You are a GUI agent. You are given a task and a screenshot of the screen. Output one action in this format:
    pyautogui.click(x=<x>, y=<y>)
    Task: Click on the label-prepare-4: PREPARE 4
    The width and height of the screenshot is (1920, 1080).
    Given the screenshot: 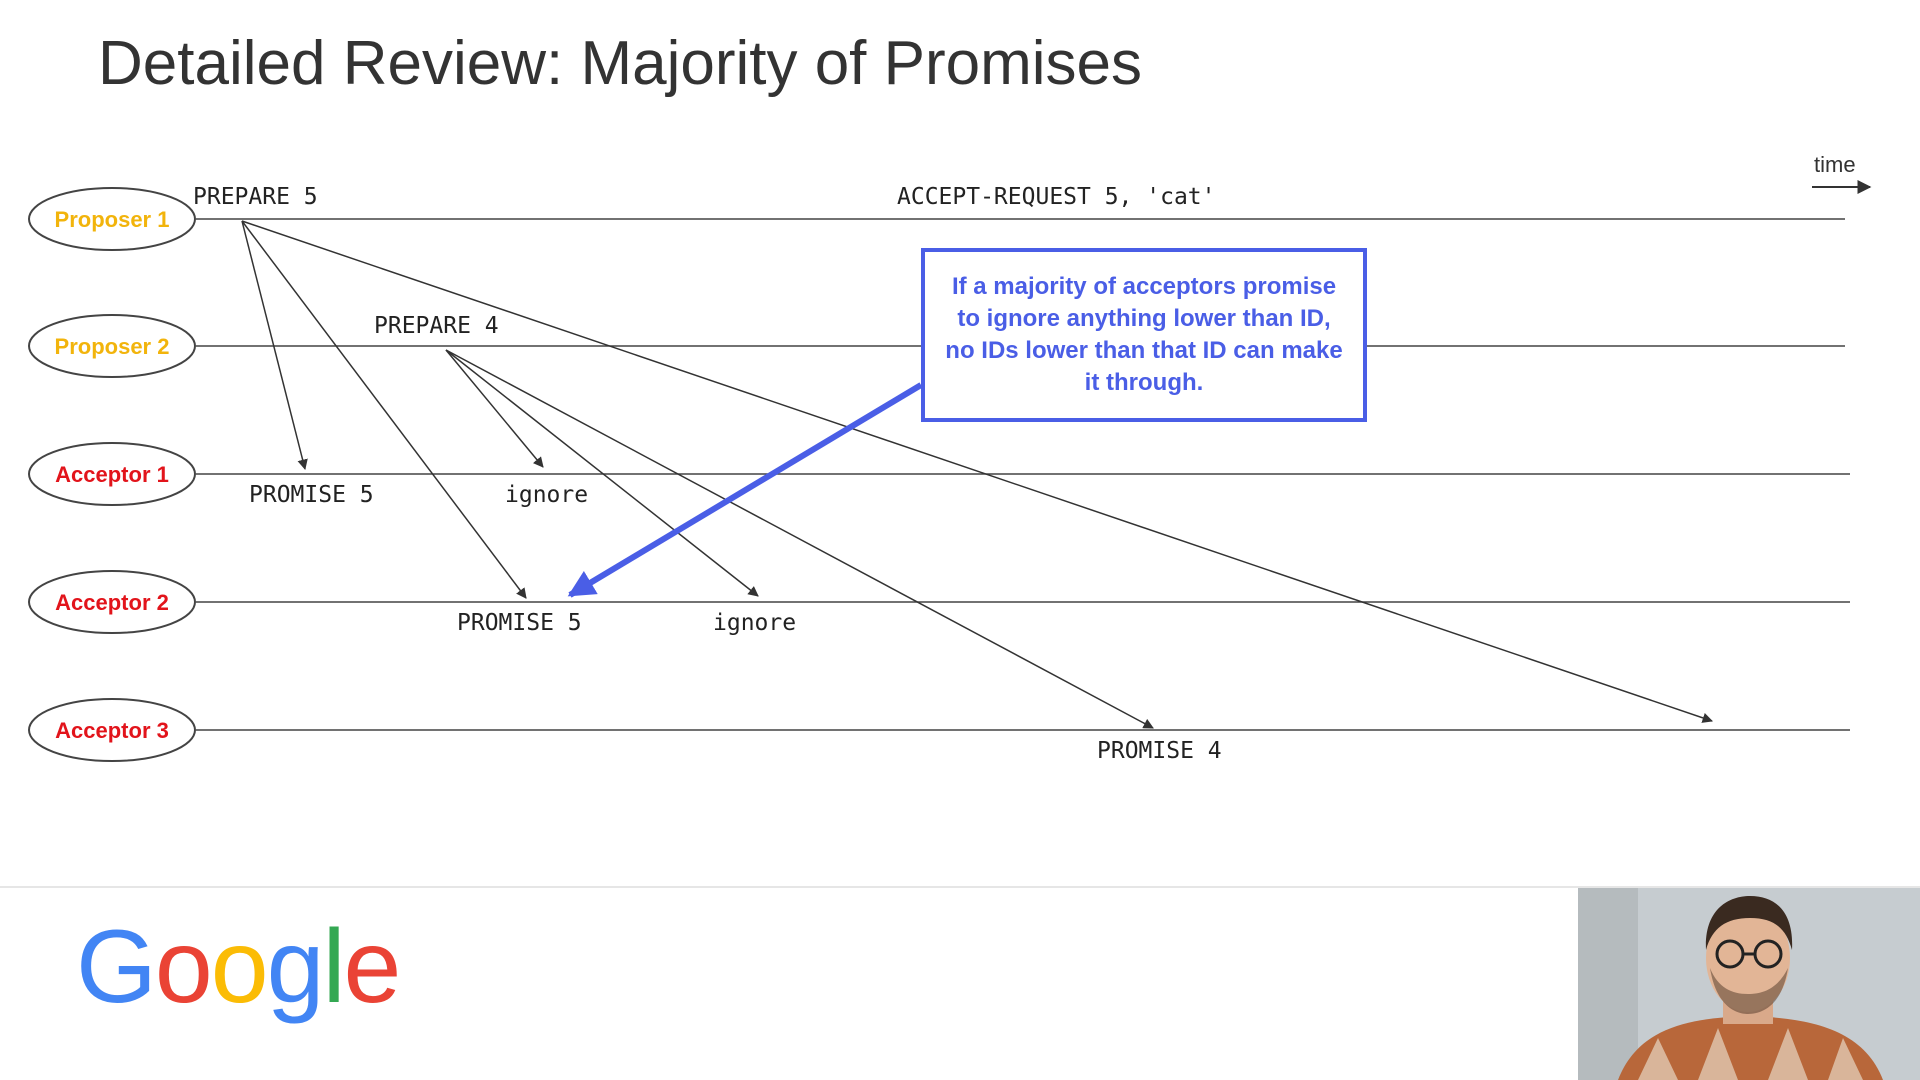 What is the action you would take?
    pyautogui.click(x=436, y=326)
    